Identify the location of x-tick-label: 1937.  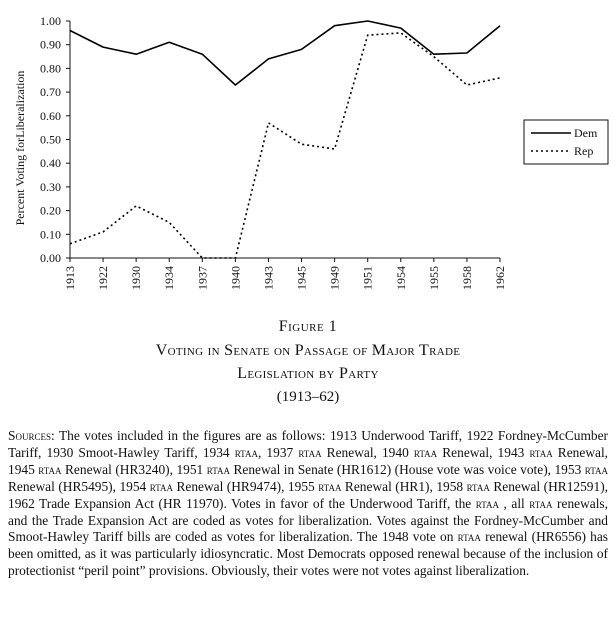
(202, 278).